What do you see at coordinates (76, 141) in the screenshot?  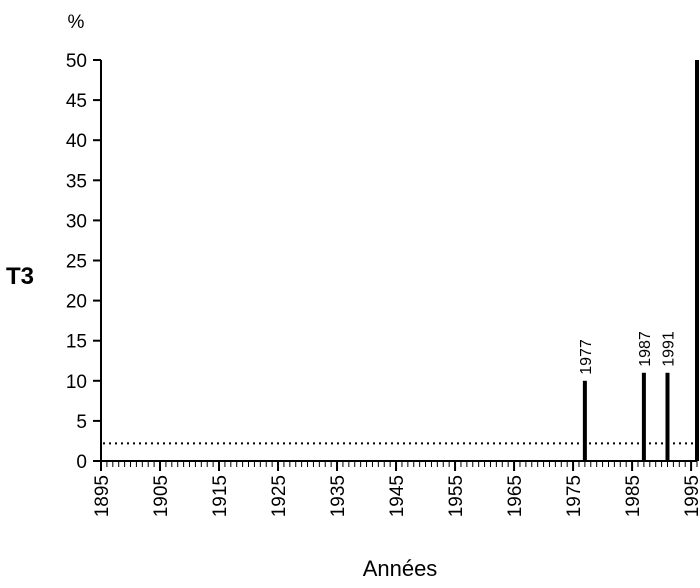 I see `y-tick-label: 40` at bounding box center [76, 141].